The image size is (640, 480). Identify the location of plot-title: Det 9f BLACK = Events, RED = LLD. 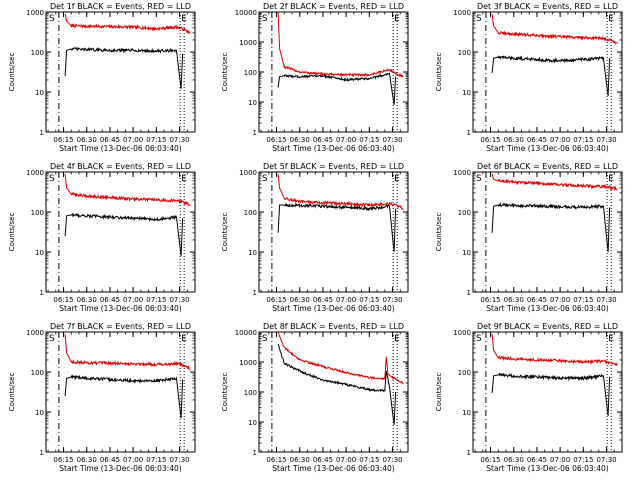
(547, 326).